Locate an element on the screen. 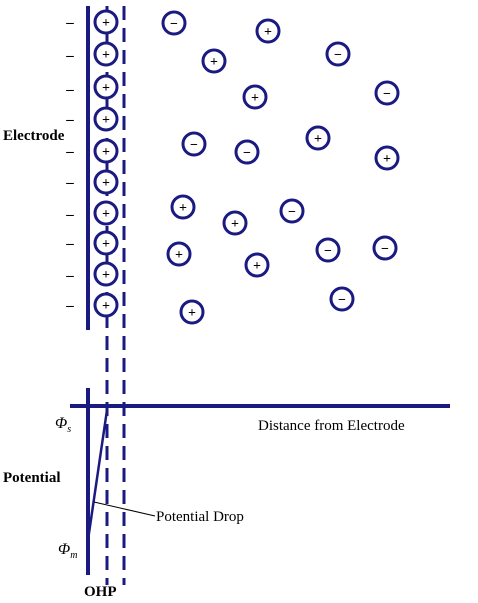 This screenshot has height=603, width=478. phi-m-subscript: m is located at coordinates (73, 555).